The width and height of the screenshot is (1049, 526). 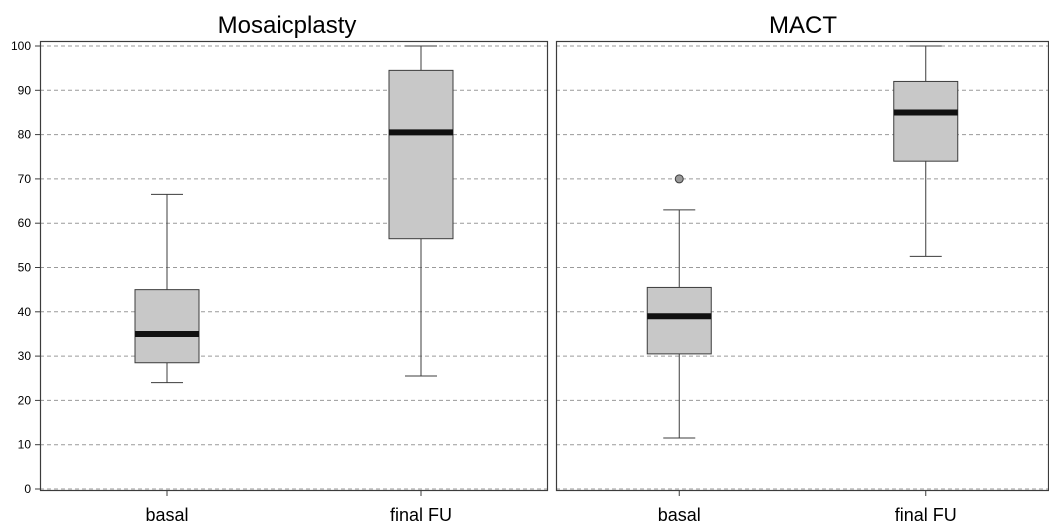 I want to click on y-tick-label: 100, so click(x=21, y=46).